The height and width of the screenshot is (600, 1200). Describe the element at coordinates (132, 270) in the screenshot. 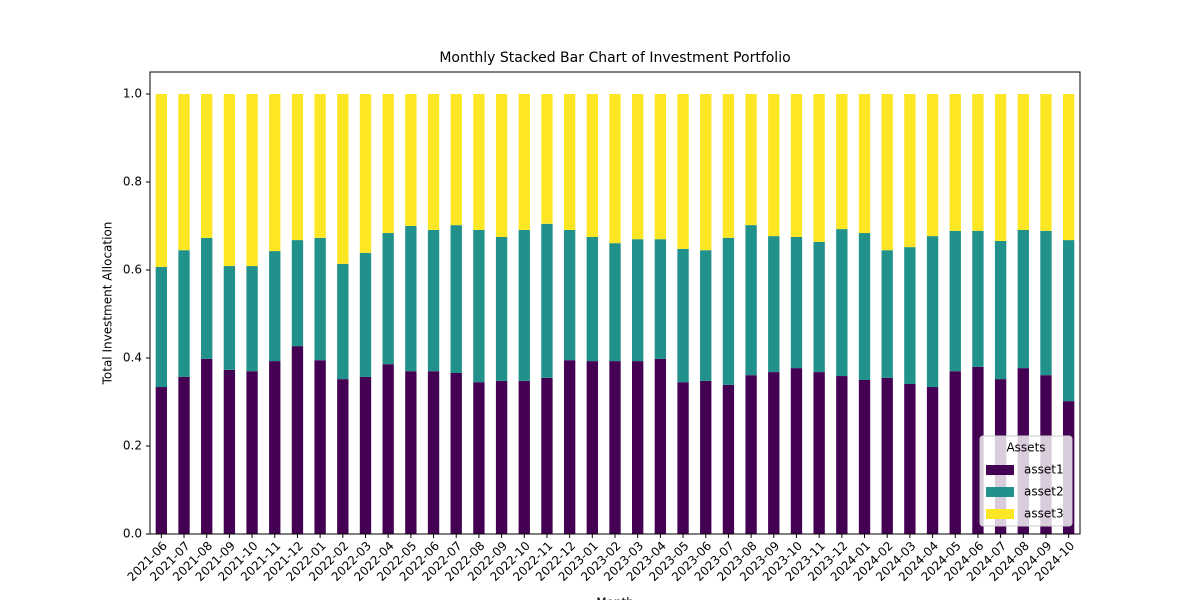

I see `y-tick-label: 0.6` at that location.